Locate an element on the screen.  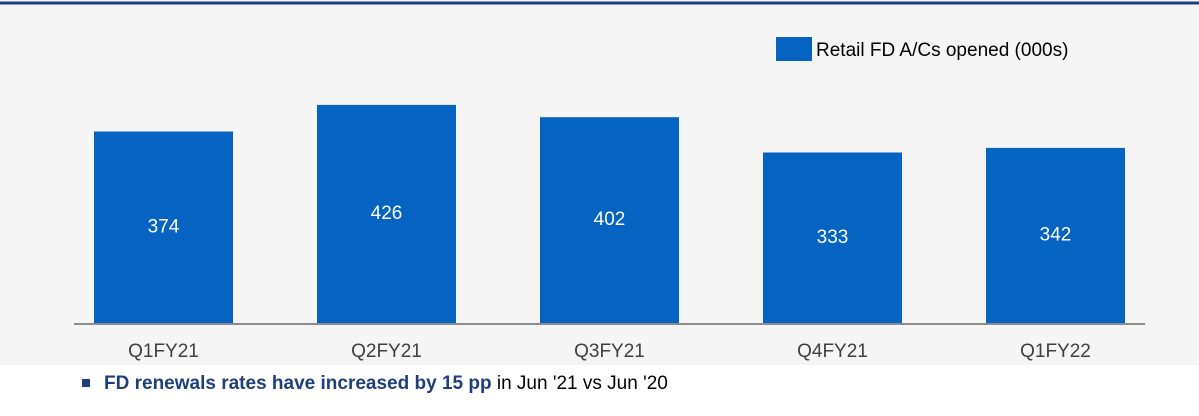
legend-label: Retail FD A/Cs opened (000s) is located at coordinates (942, 50).